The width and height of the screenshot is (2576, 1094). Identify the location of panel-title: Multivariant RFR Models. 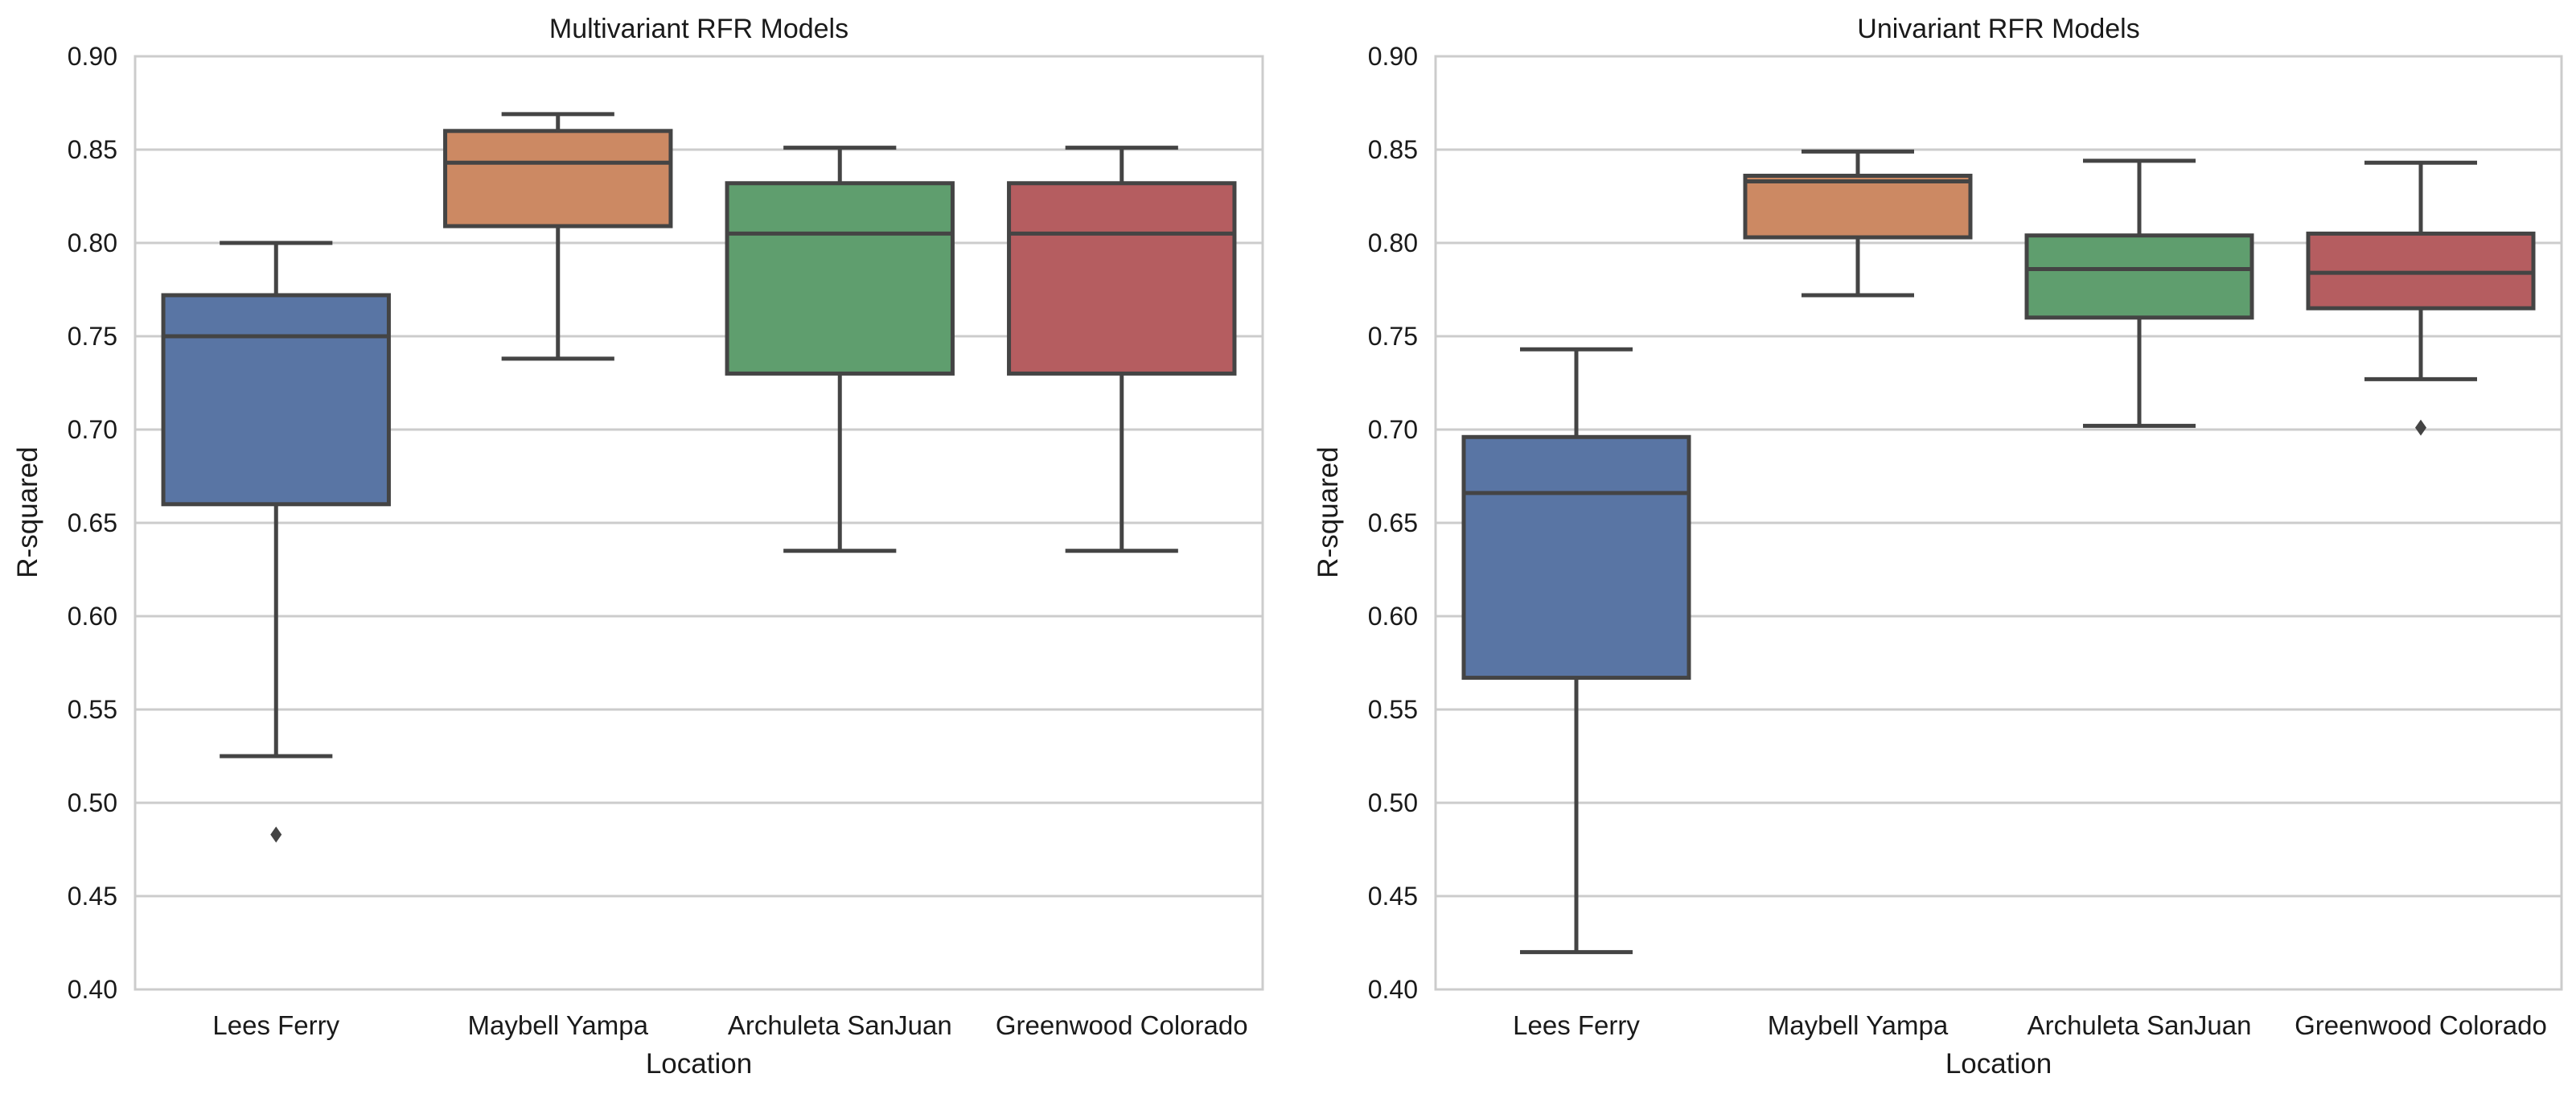
(698, 29).